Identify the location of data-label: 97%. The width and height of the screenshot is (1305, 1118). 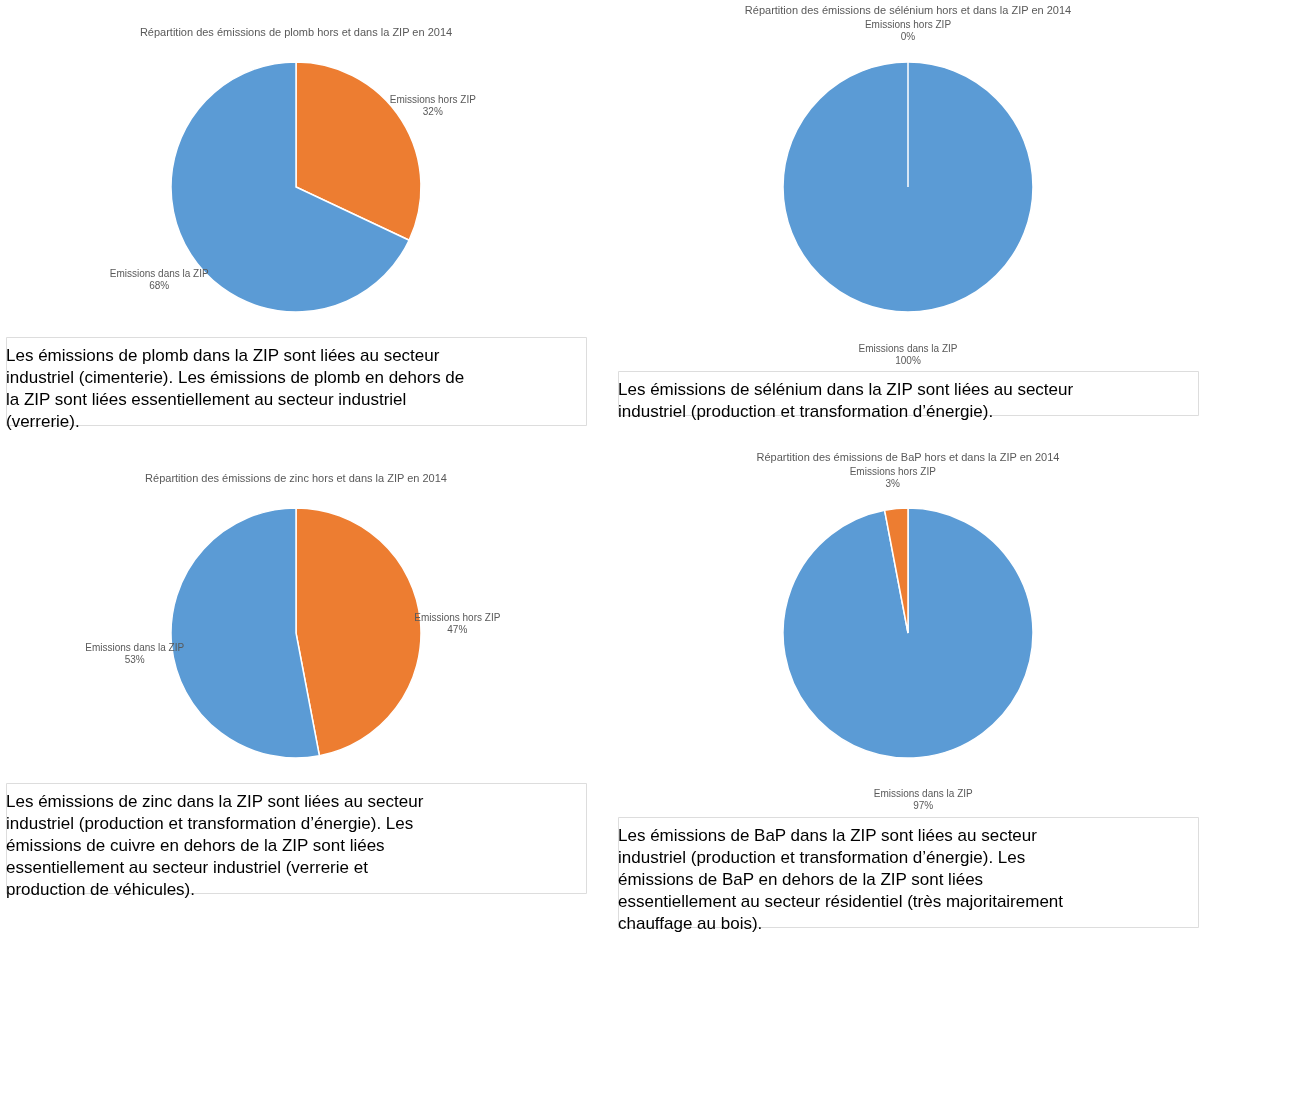
(923, 806).